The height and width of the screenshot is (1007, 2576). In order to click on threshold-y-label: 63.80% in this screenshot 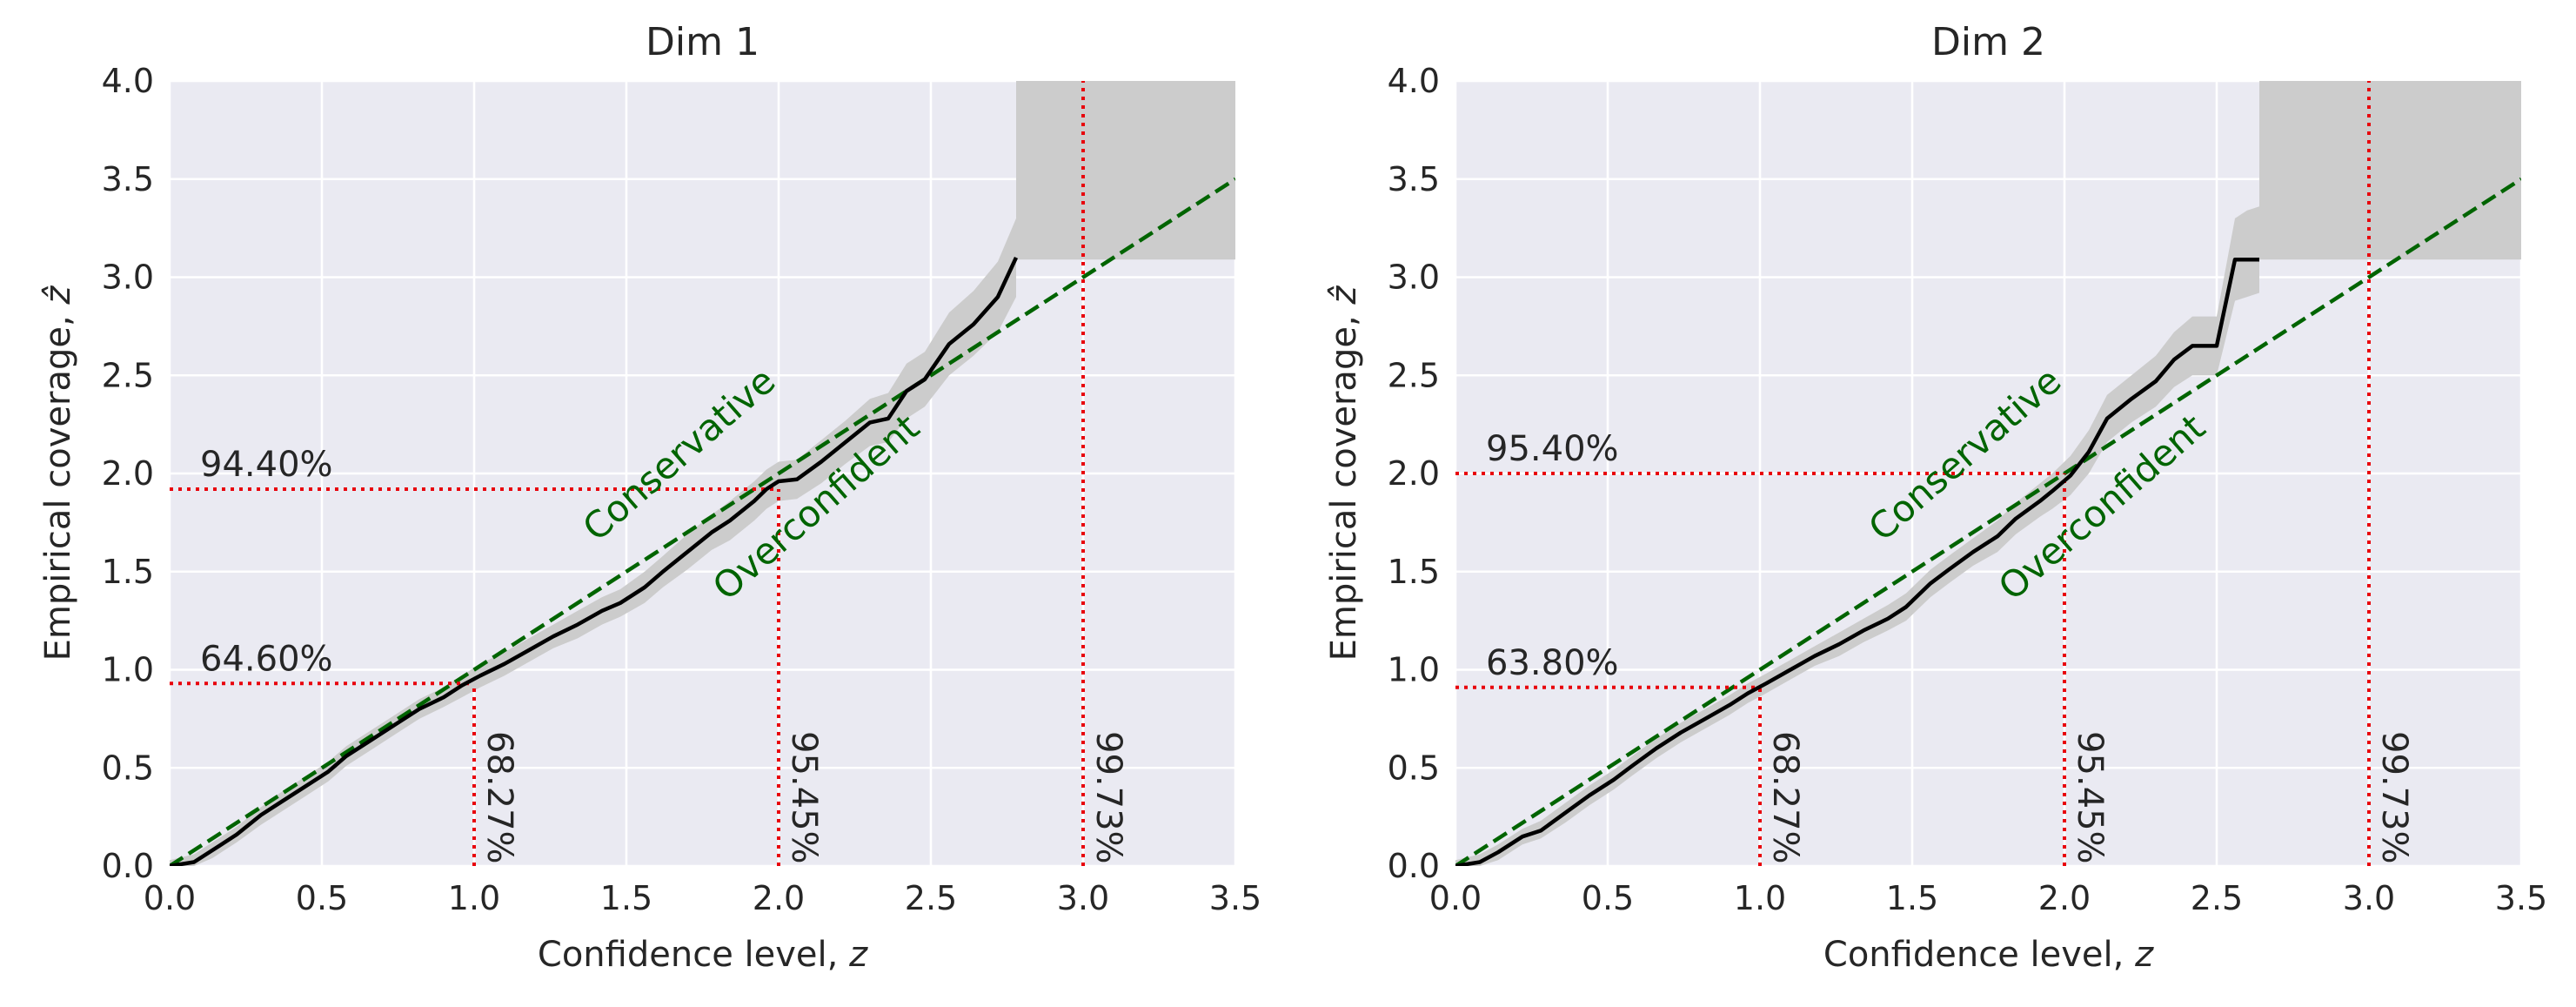, I will do `click(1552, 663)`.